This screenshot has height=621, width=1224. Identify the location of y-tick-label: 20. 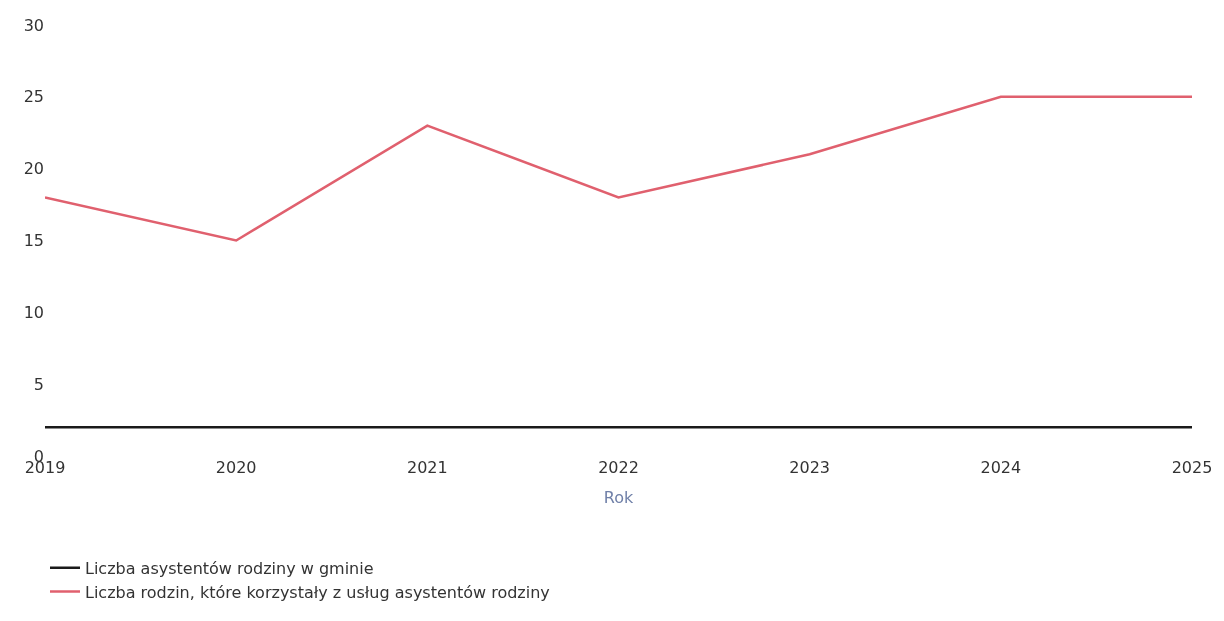
(33, 169).